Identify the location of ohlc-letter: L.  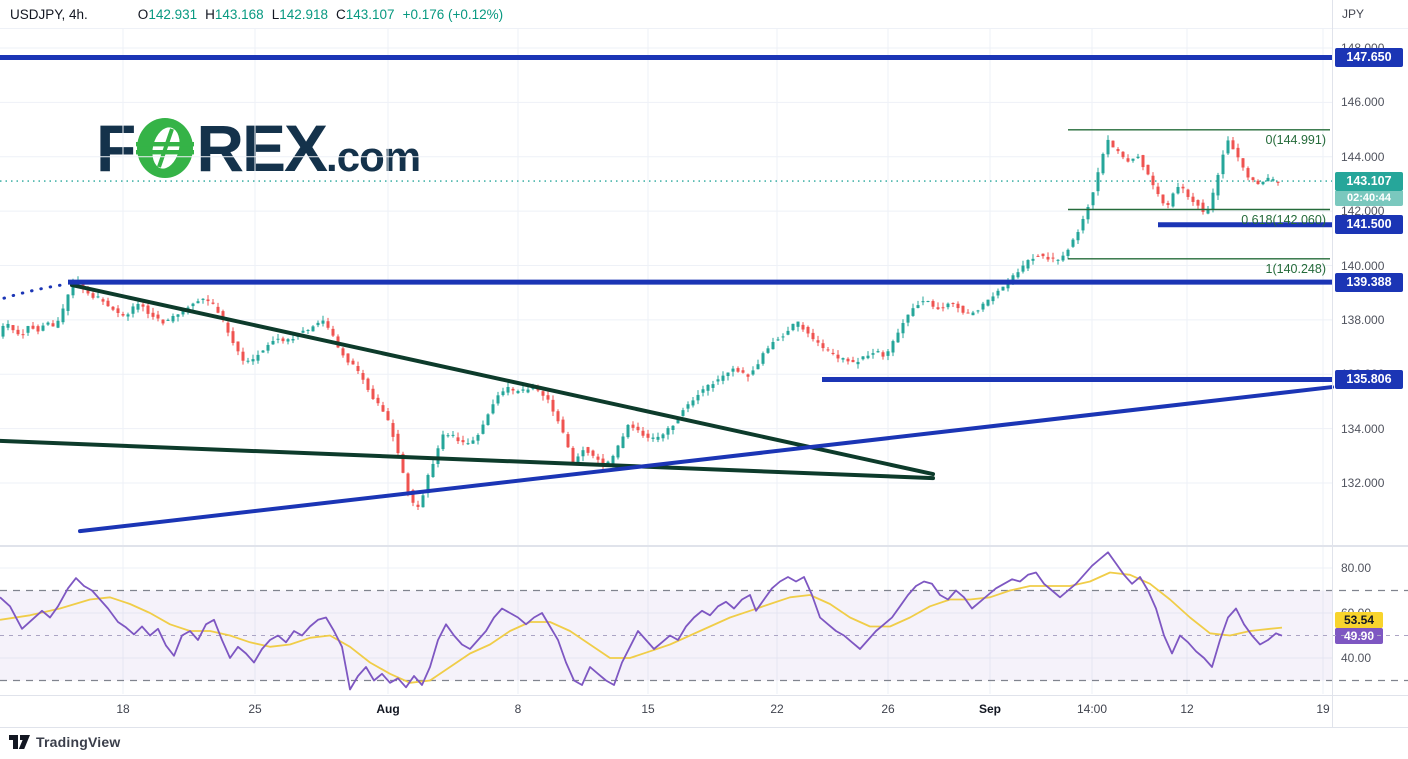
(275, 14).